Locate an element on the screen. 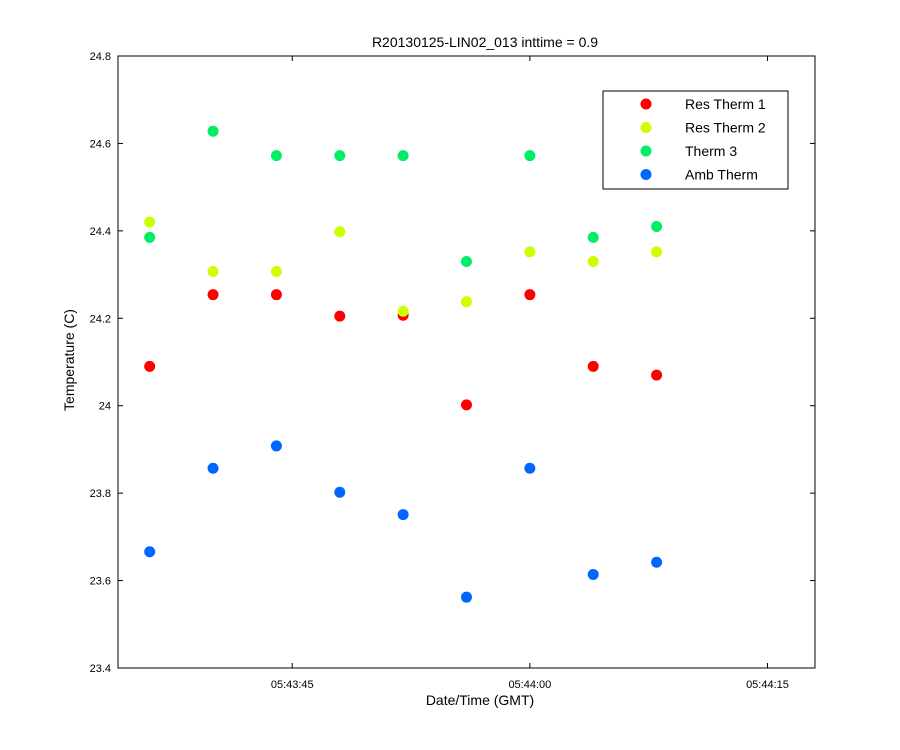 The height and width of the screenshot is (750, 900). y-tick-label: 24.8 is located at coordinates (100, 57).